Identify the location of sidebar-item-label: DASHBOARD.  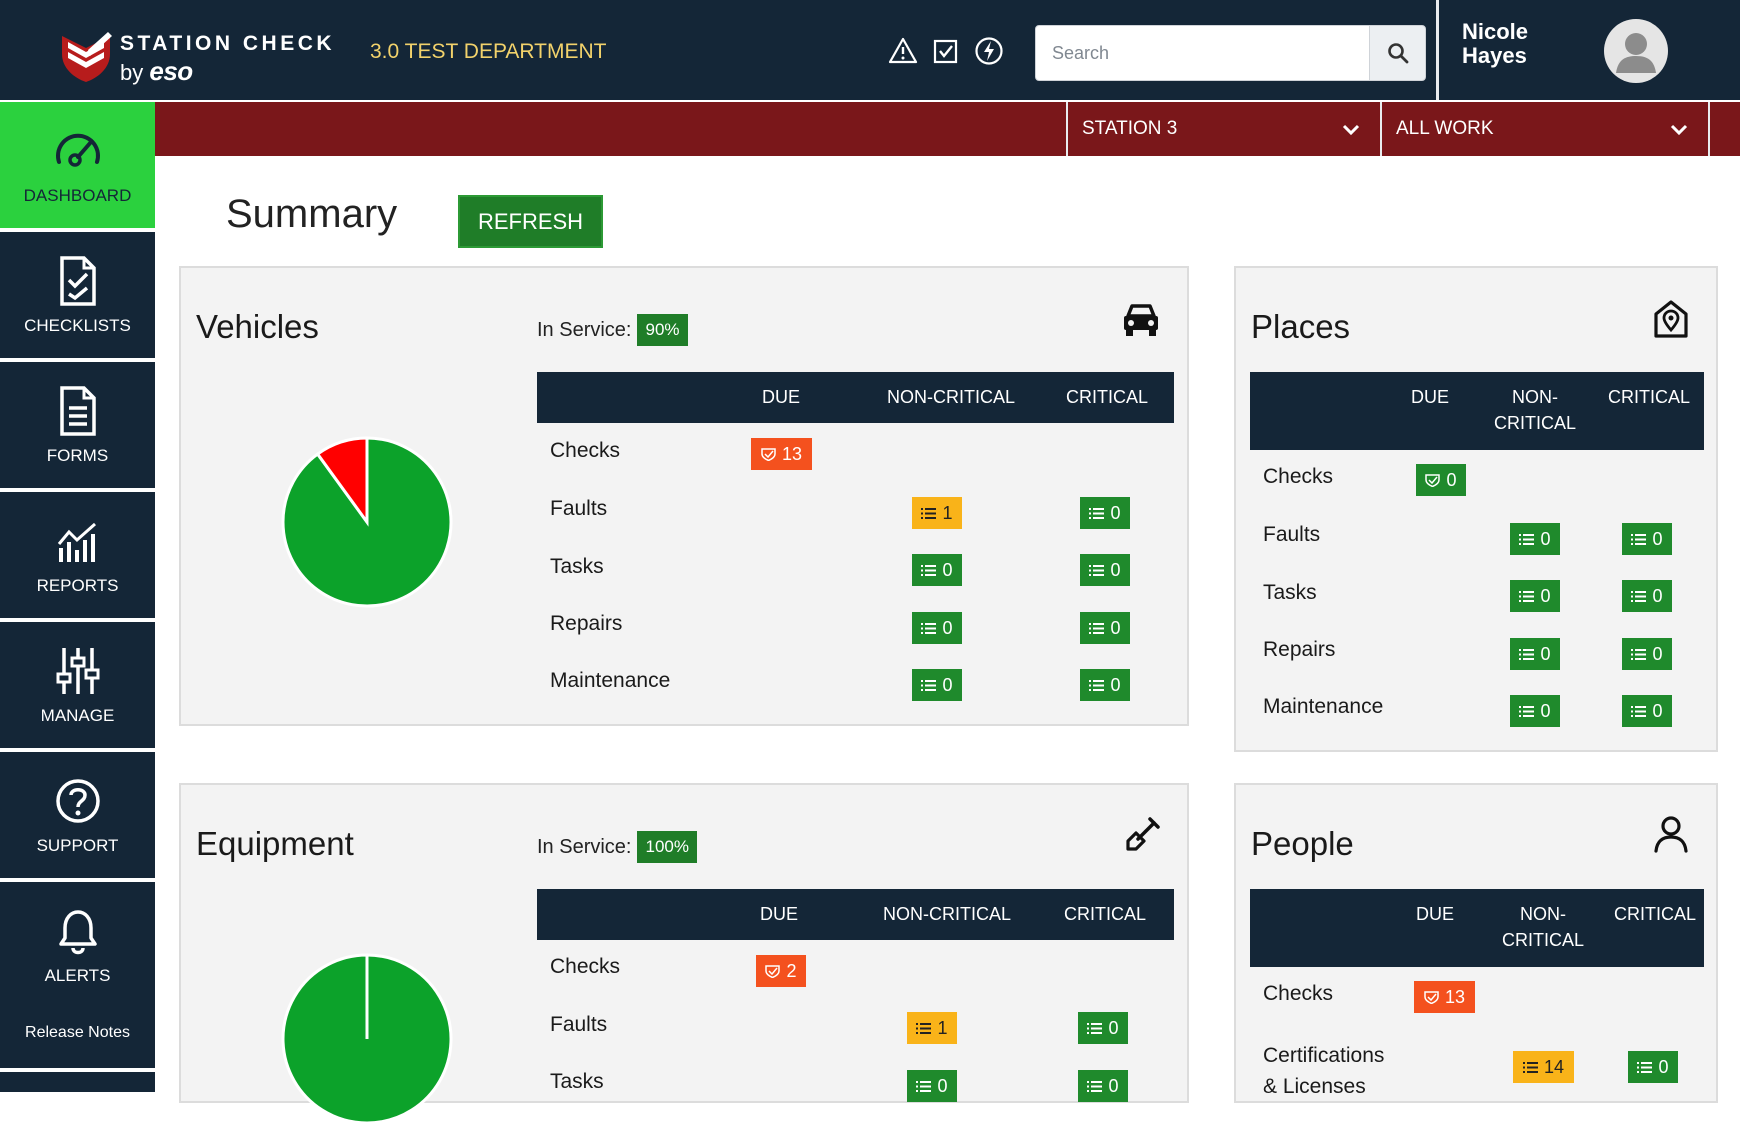
(77, 195).